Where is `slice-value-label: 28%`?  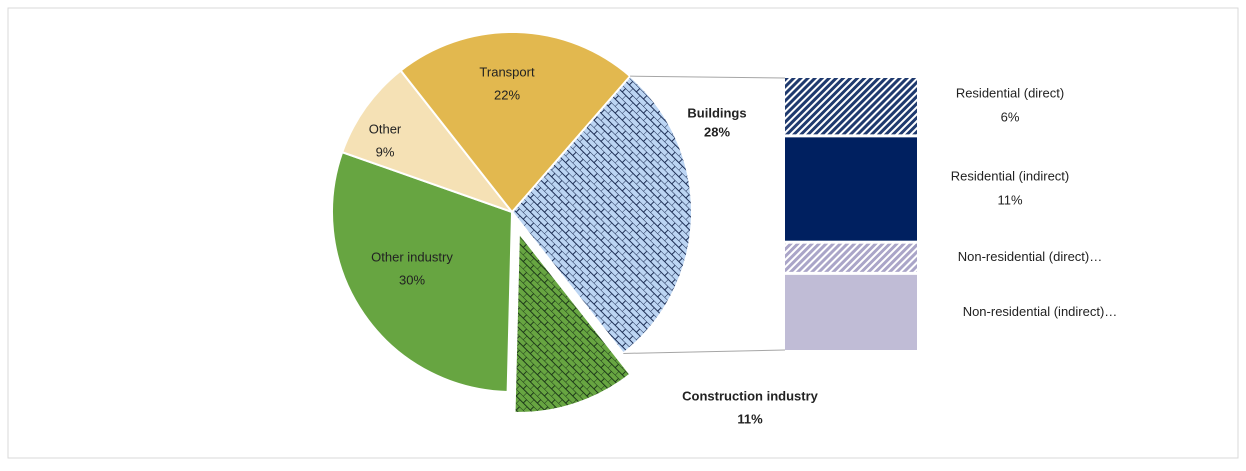 slice-value-label: 28% is located at coordinates (717, 131).